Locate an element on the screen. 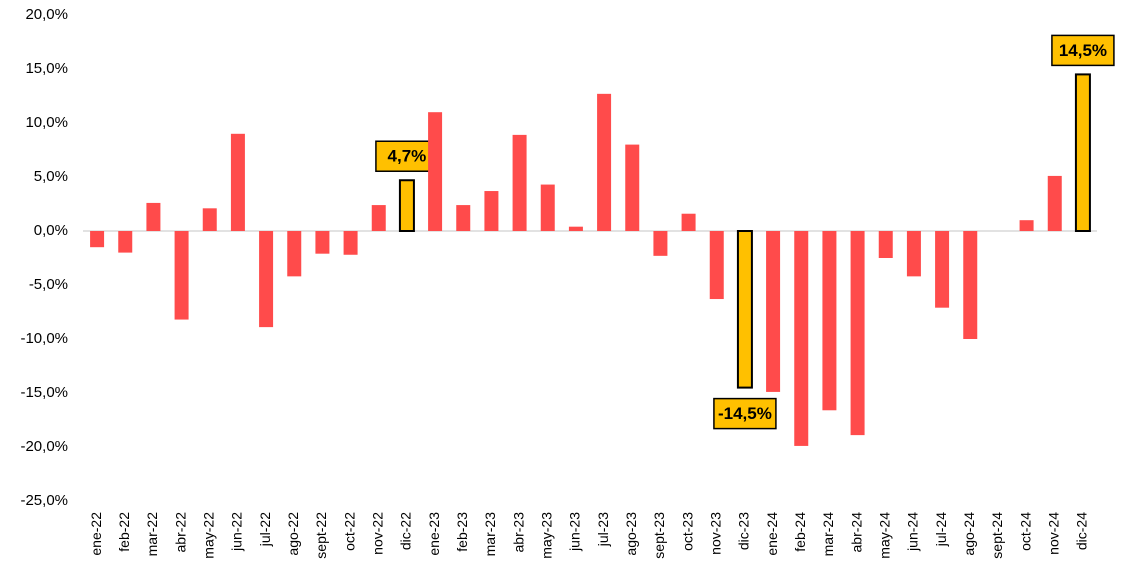  value-label: -14,5% is located at coordinates (745, 413).